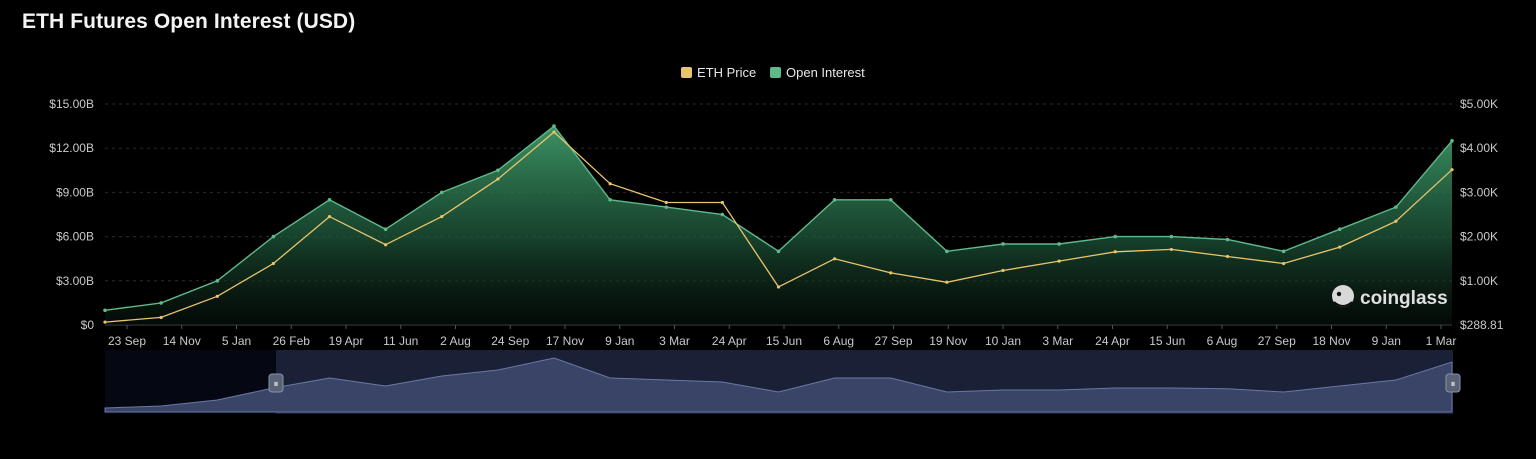 The height and width of the screenshot is (459, 1536). I want to click on y-right-tick-label: $3.00K, so click(1479, 192).